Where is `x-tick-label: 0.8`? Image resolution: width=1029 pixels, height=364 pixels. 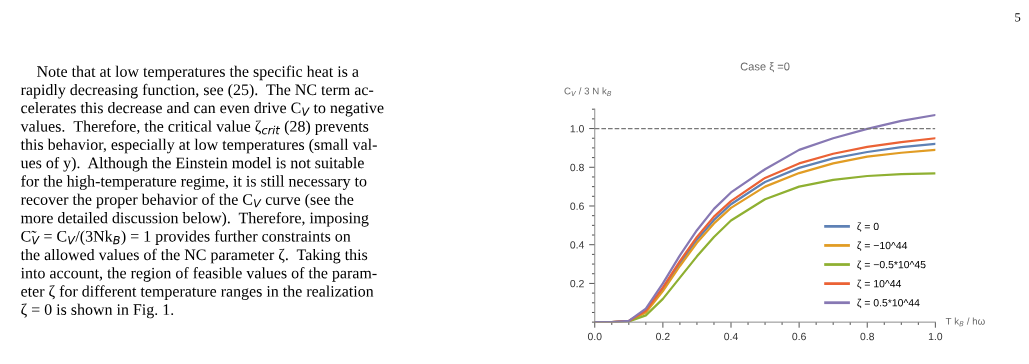
x-tick-label: 0.8 is located at coordinates (867, 336).